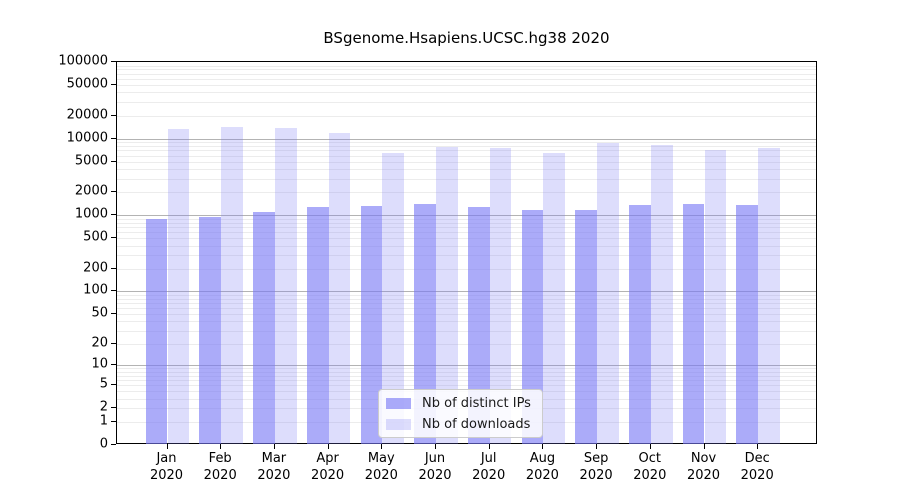 Image resolution: width=900 pixels, height=500 pixels. Describe the element at coordinates (91, 191) in the screenshot. I see `y-tick-label: 2000` at that location.